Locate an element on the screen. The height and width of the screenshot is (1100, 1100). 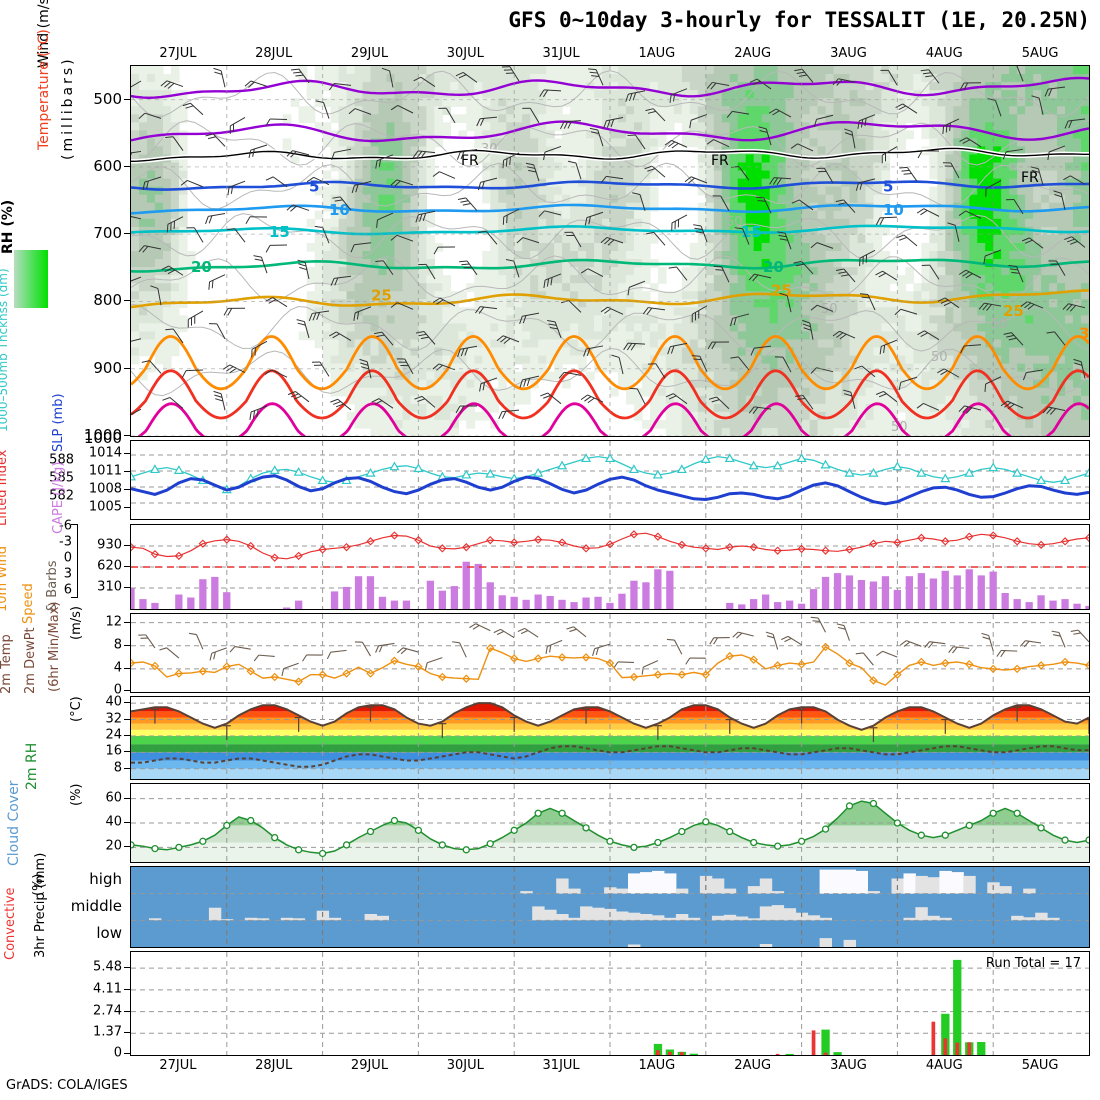
axis-title-wind10m-b: Speed is located at coordinates (28, 603).